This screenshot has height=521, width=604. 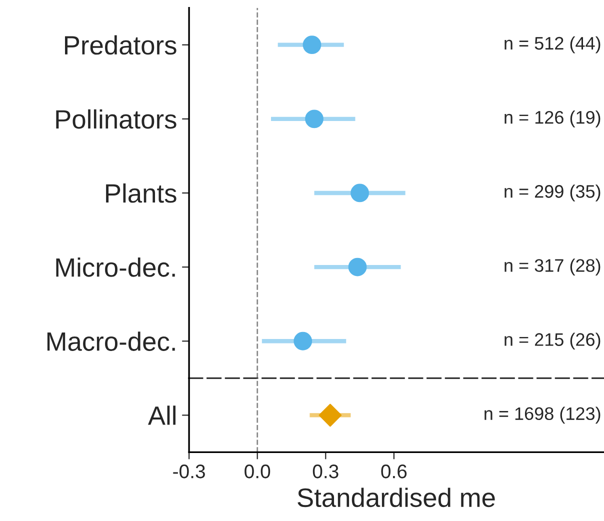 I want to click on x-tick-label: -0.3, so click(x=189, y=471).